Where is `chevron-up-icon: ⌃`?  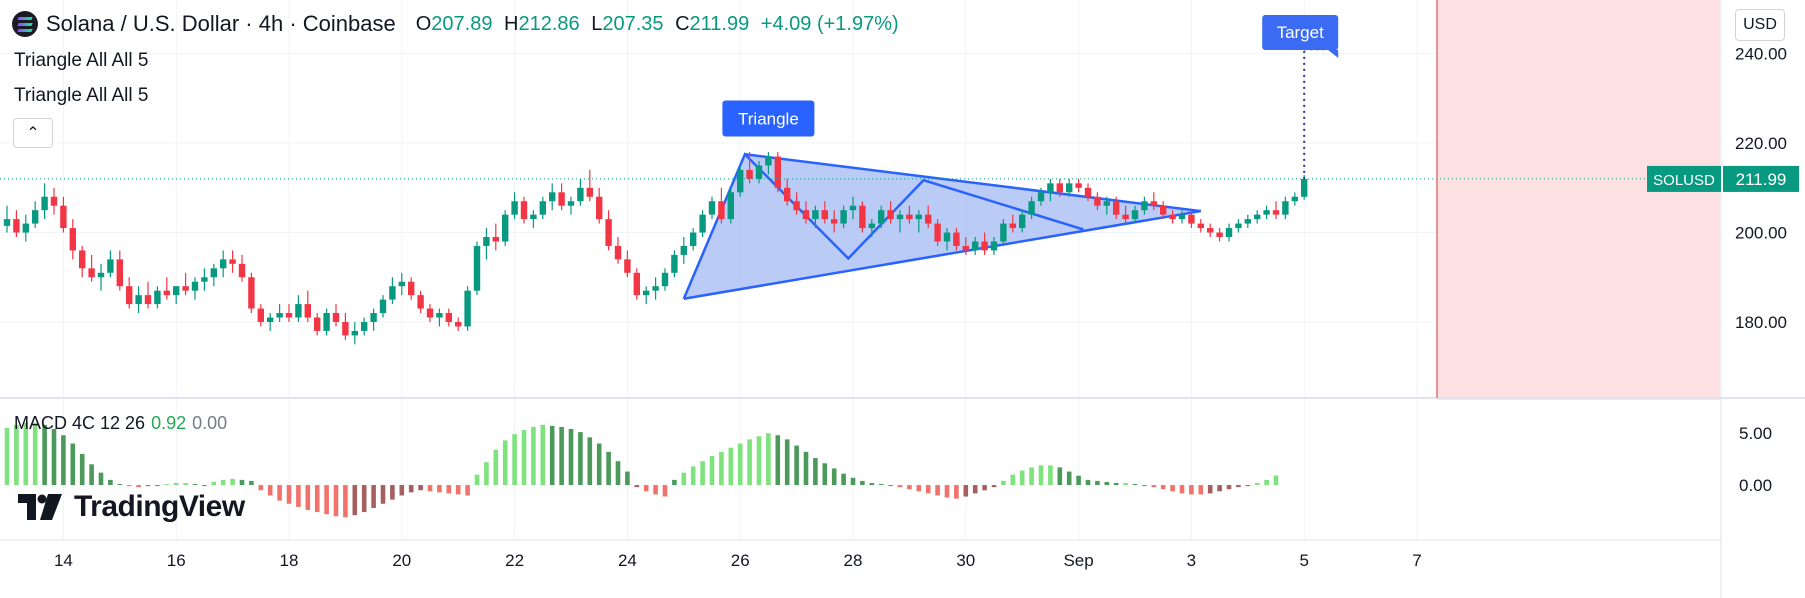 chevron-up-icon: ⌃ is located at coordinates (33, 133).